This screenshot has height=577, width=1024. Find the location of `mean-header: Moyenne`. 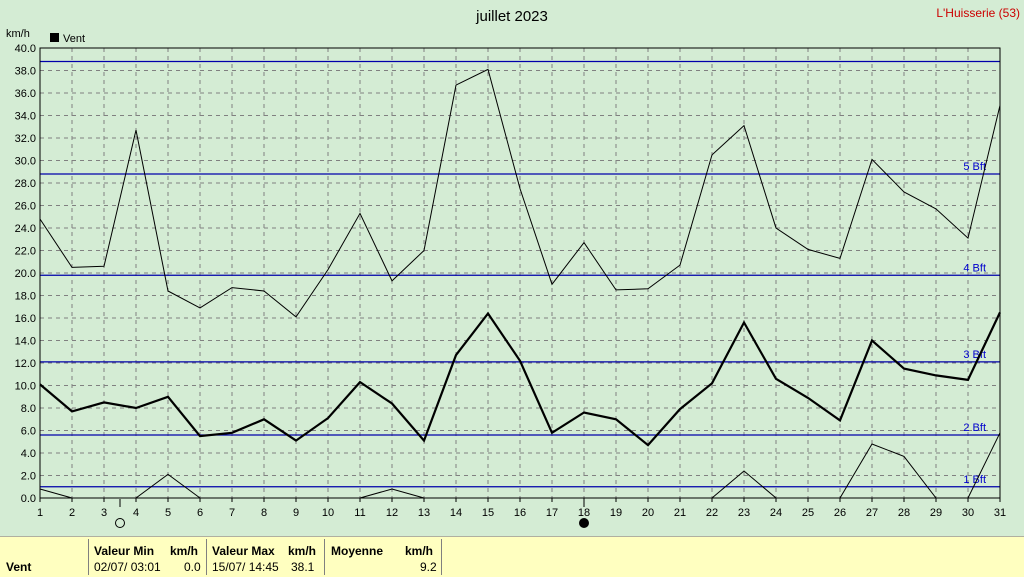

mean-header: Moyenne is located at coordinates (357, 551).